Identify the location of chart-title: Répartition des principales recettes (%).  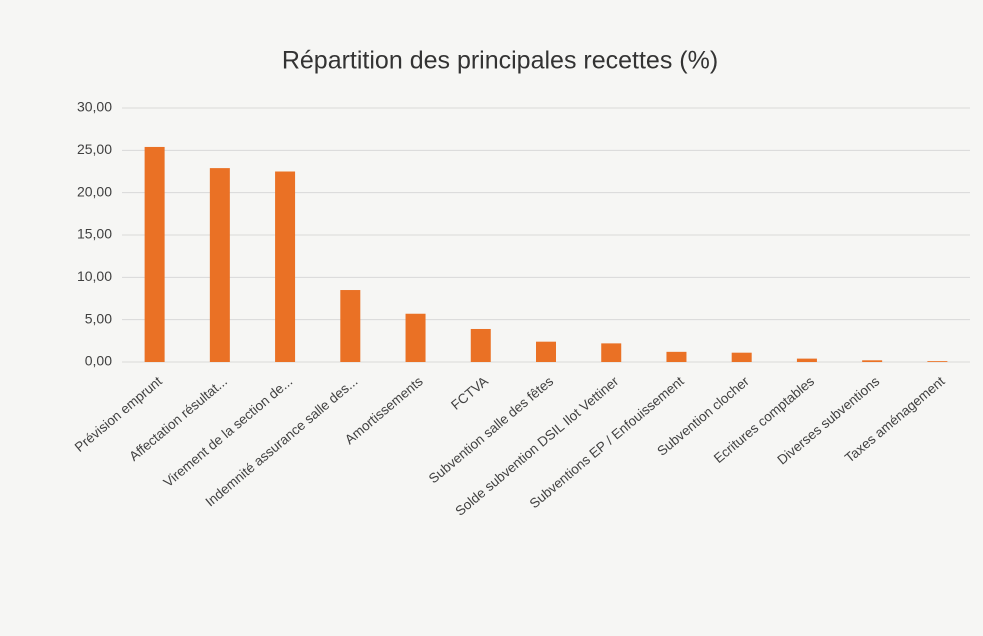
(500, 61).